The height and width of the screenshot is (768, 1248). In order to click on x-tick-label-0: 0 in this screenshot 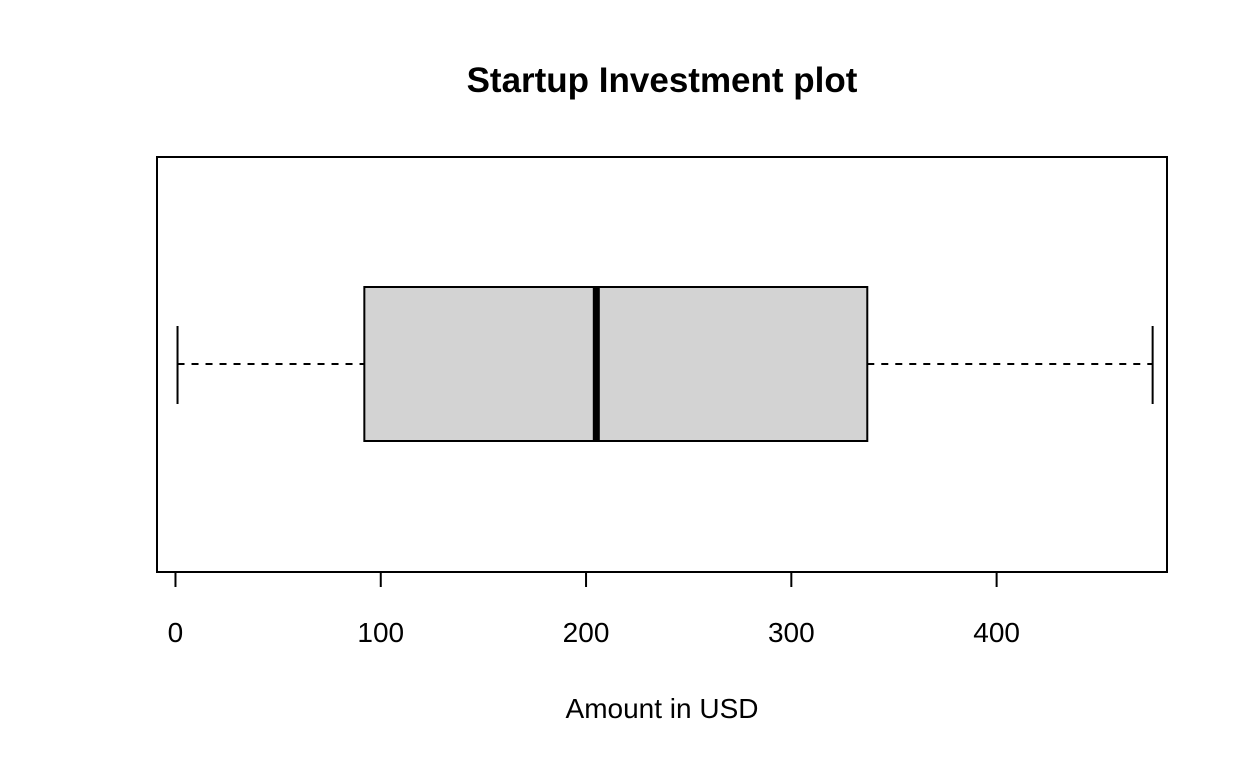, I will do `click(176, 632)`.